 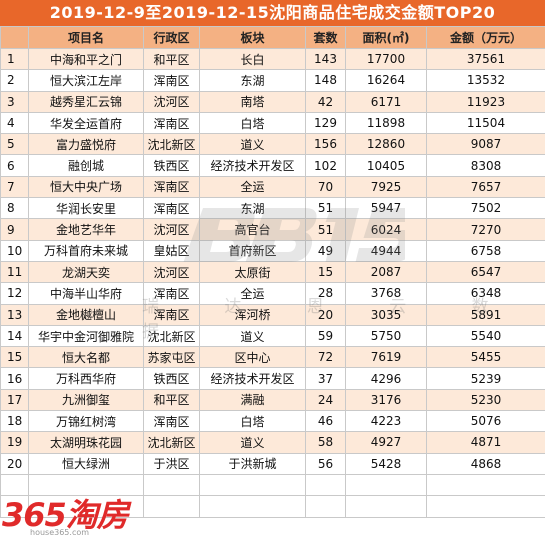 What do you see at coordinates (171, 463) in the screenshot?
I see `cell-district: 于洪区` at bounding box center [171, 463].